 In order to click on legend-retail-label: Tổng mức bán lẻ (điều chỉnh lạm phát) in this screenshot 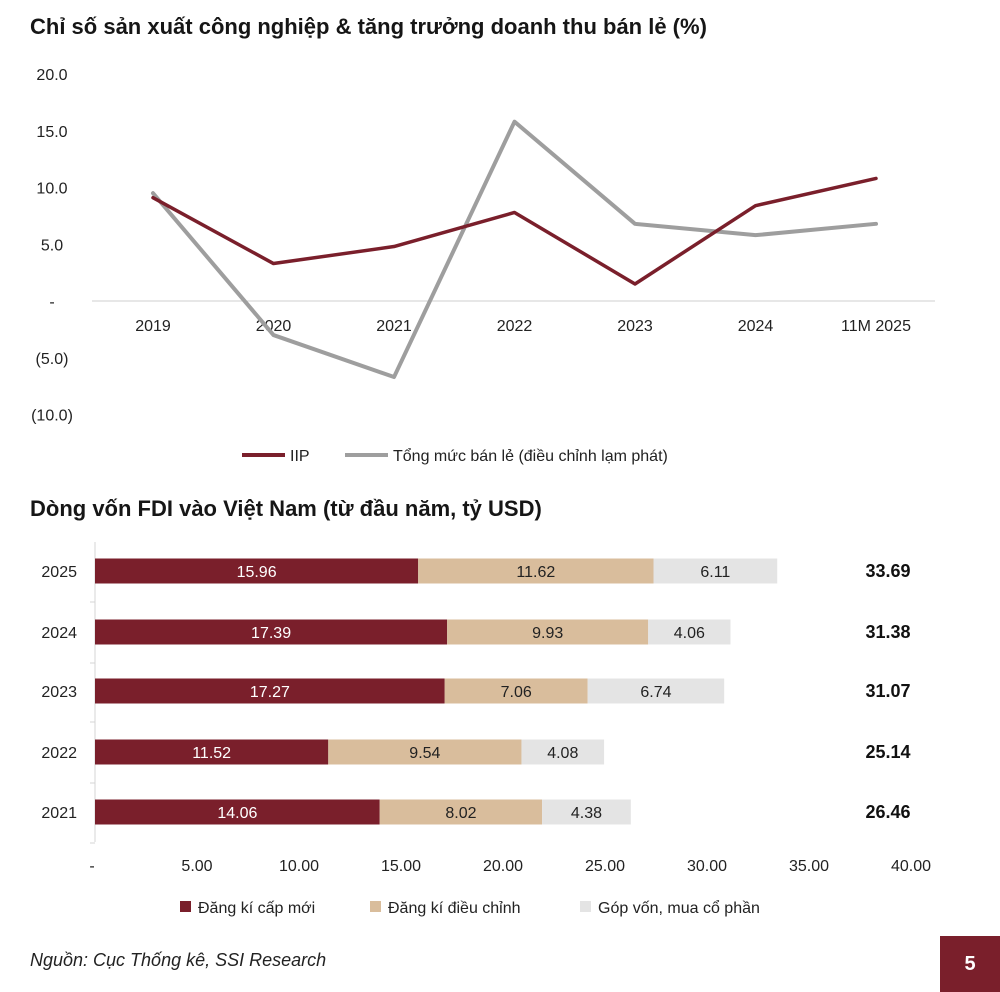, I will do `click(530, 456)`.